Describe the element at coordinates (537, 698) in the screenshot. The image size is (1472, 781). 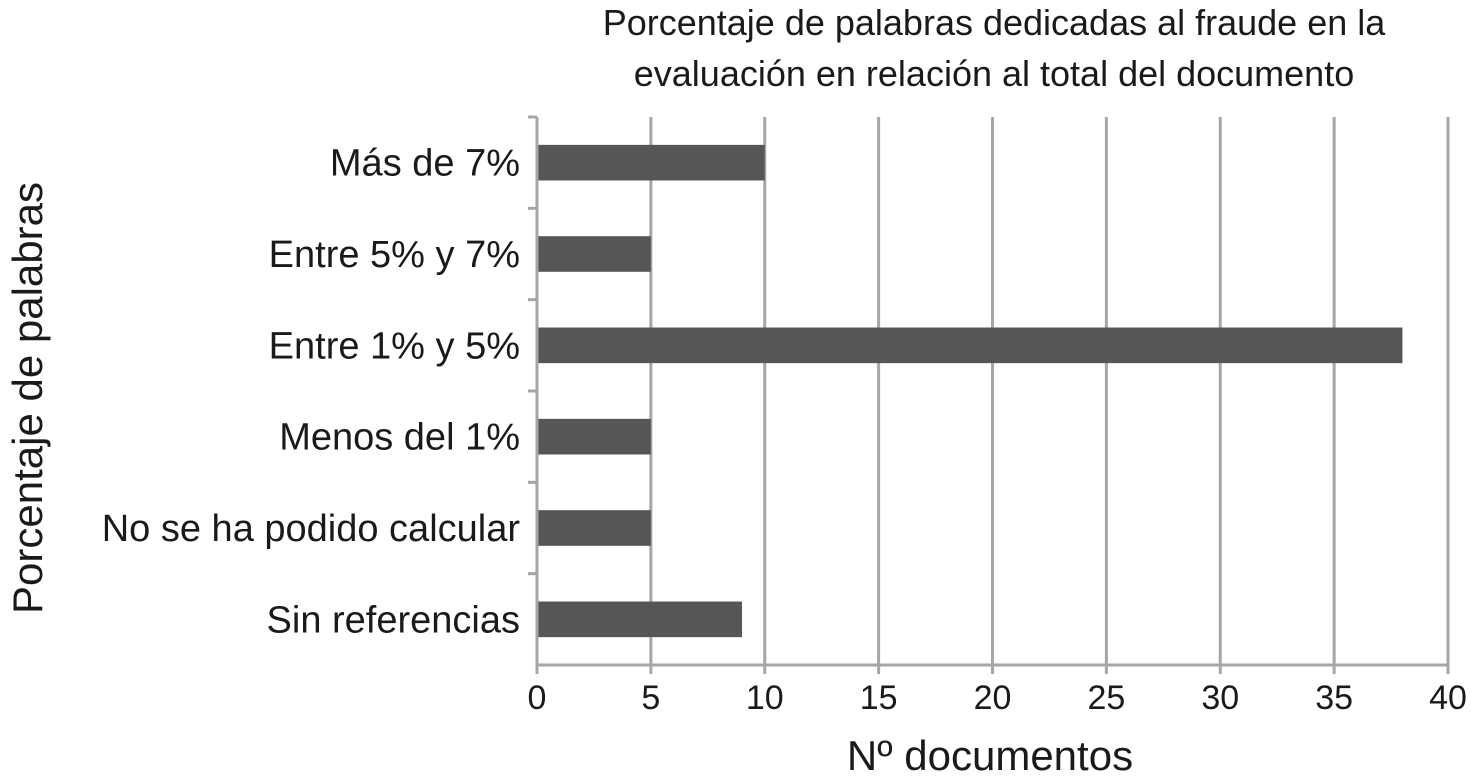
I see `x-tick-label: 0` at that location.